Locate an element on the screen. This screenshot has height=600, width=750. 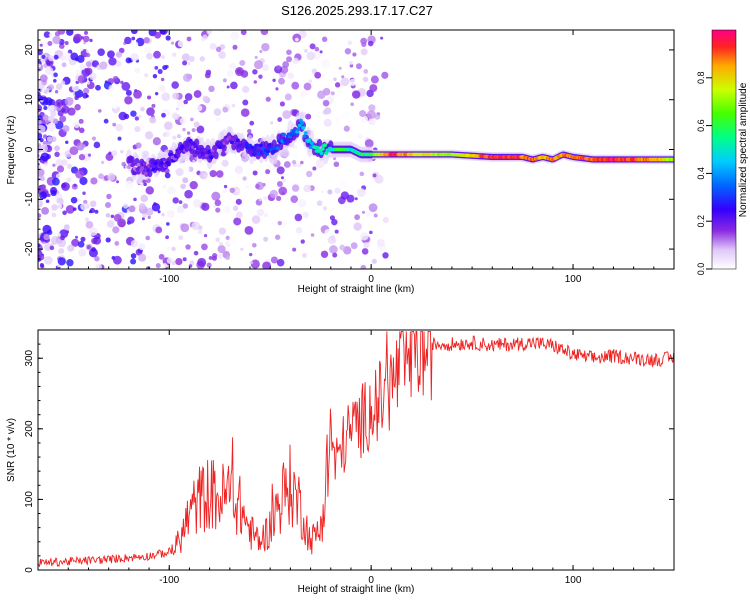
snr-xtick-label: 0 is located at coordinates (371, 580).